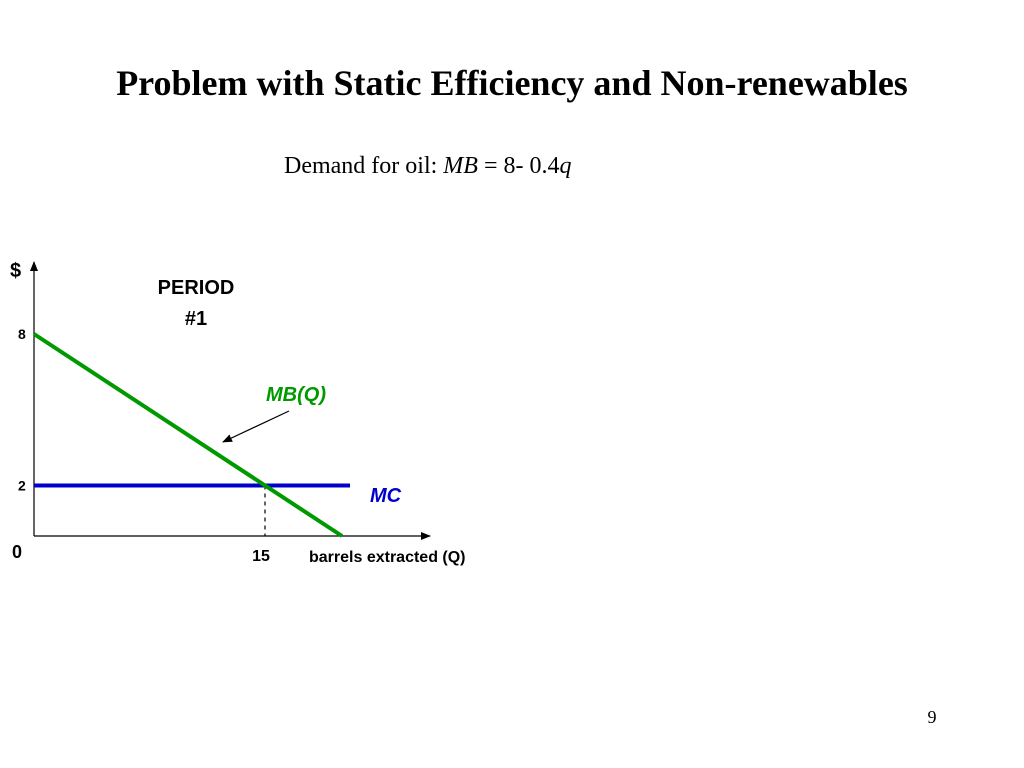 Image resolution: width=1024 pixels, height=768 pixels. What do you see at coordinates (296, 395) in the screenshot?
I see `mb-label: MB(Q)` at bounding box center [296, 395].